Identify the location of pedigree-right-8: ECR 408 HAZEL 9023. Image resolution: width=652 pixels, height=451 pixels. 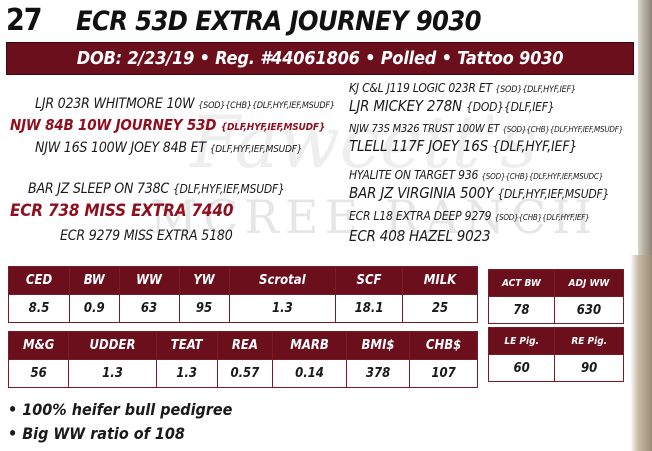
(420, 236).